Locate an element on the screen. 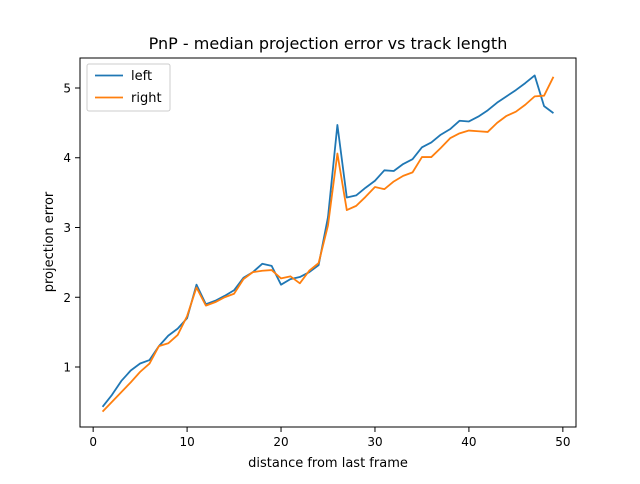 The image size is (640, 484). x-tick-label: 50 is located at coordinates (562, 442).